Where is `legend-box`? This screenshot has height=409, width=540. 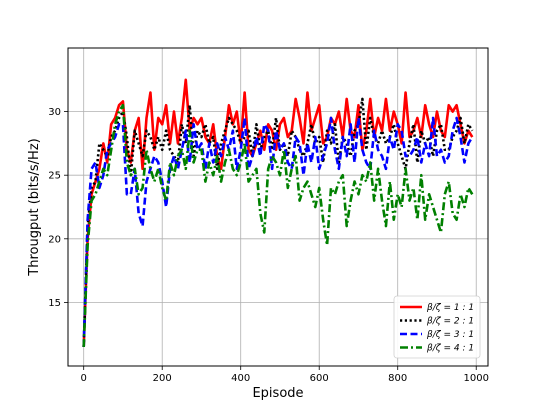
legend-box is located at coordinates (437, 327).